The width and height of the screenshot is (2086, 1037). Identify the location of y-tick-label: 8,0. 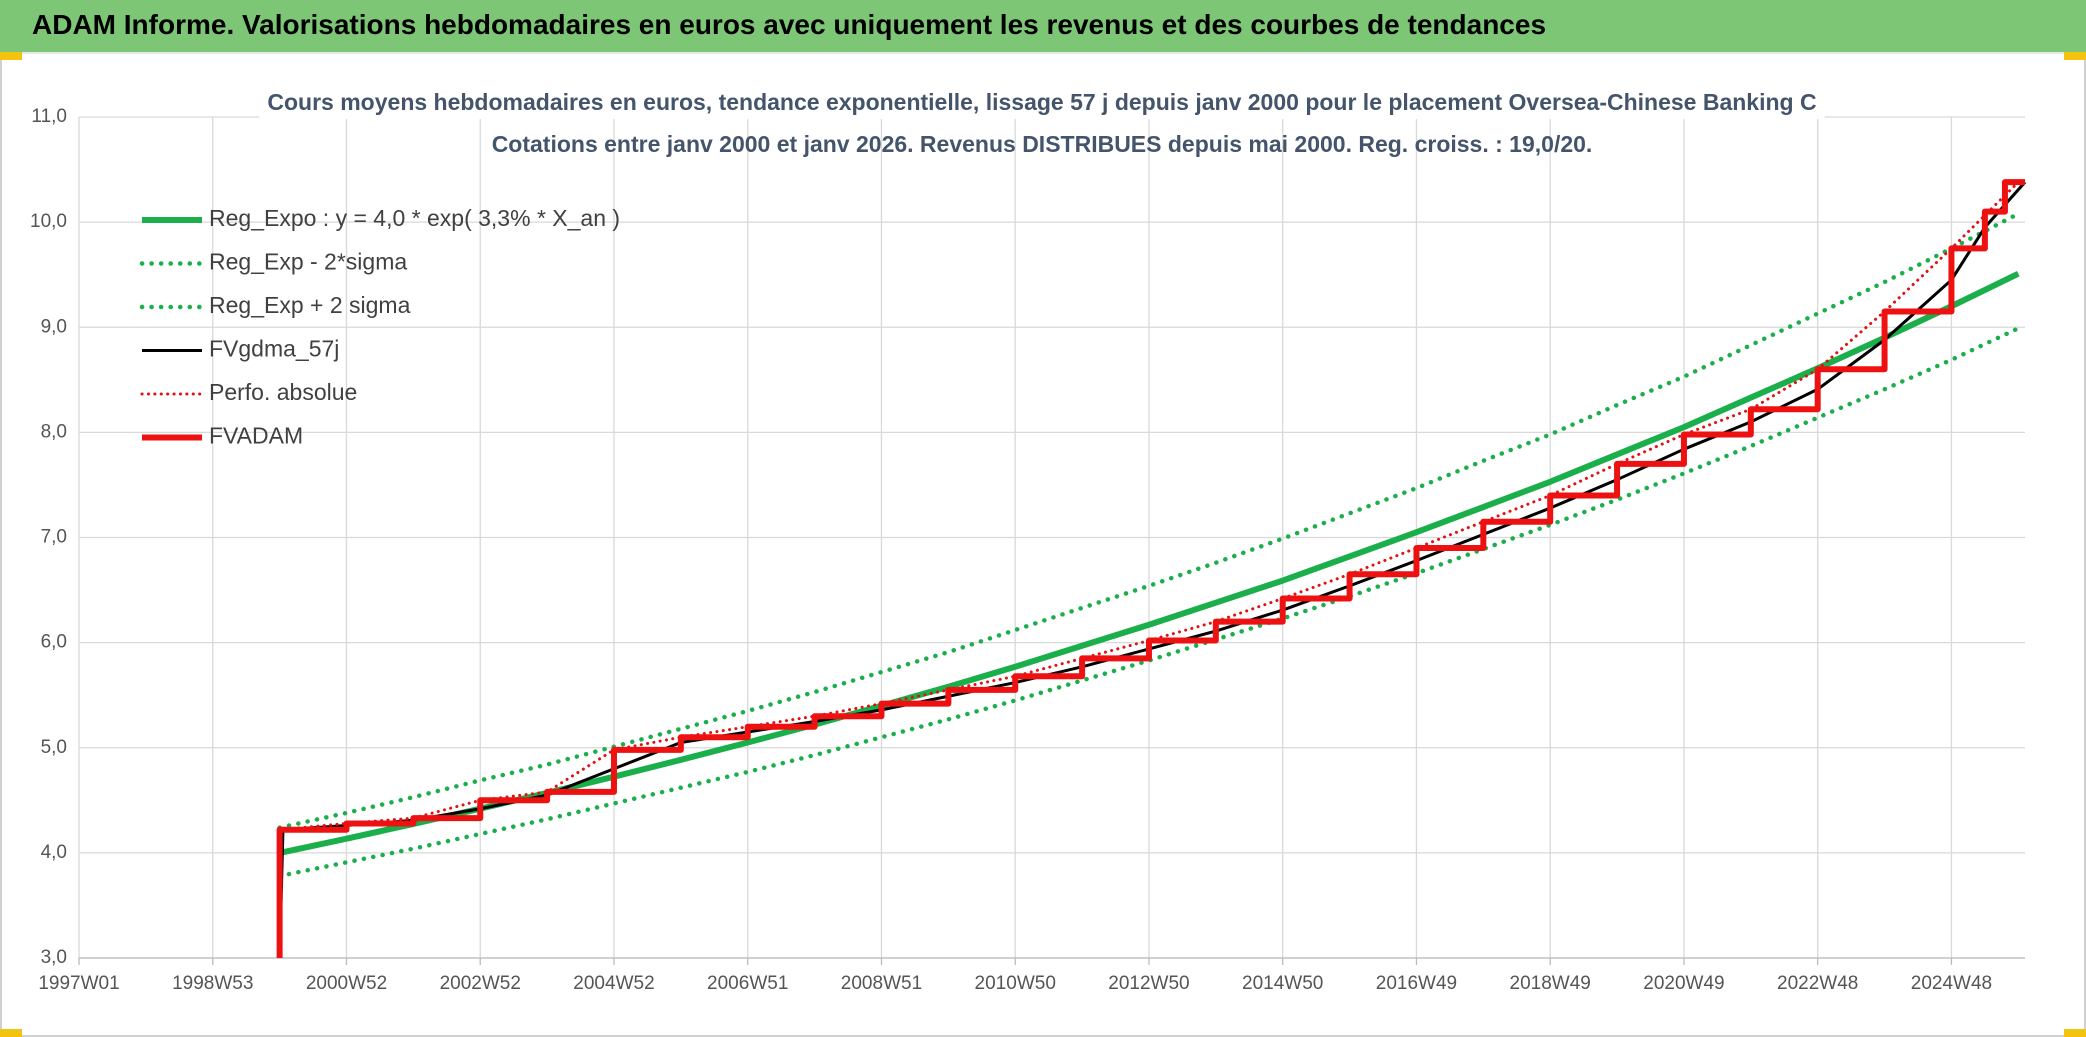
(54, 431).